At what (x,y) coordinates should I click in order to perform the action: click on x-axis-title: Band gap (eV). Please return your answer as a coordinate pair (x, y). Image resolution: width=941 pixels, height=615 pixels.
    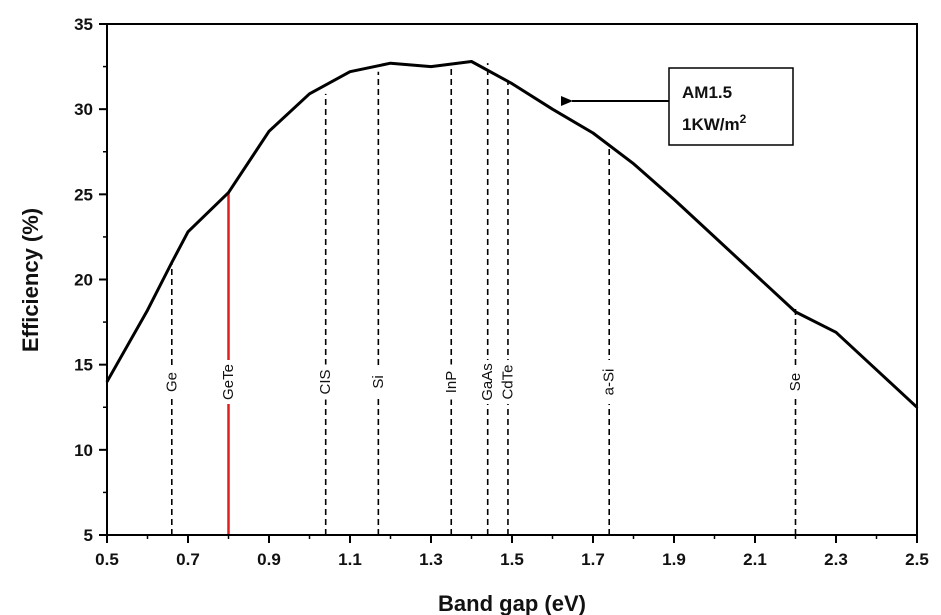
    Looking at the image, I should click on (512, 603).